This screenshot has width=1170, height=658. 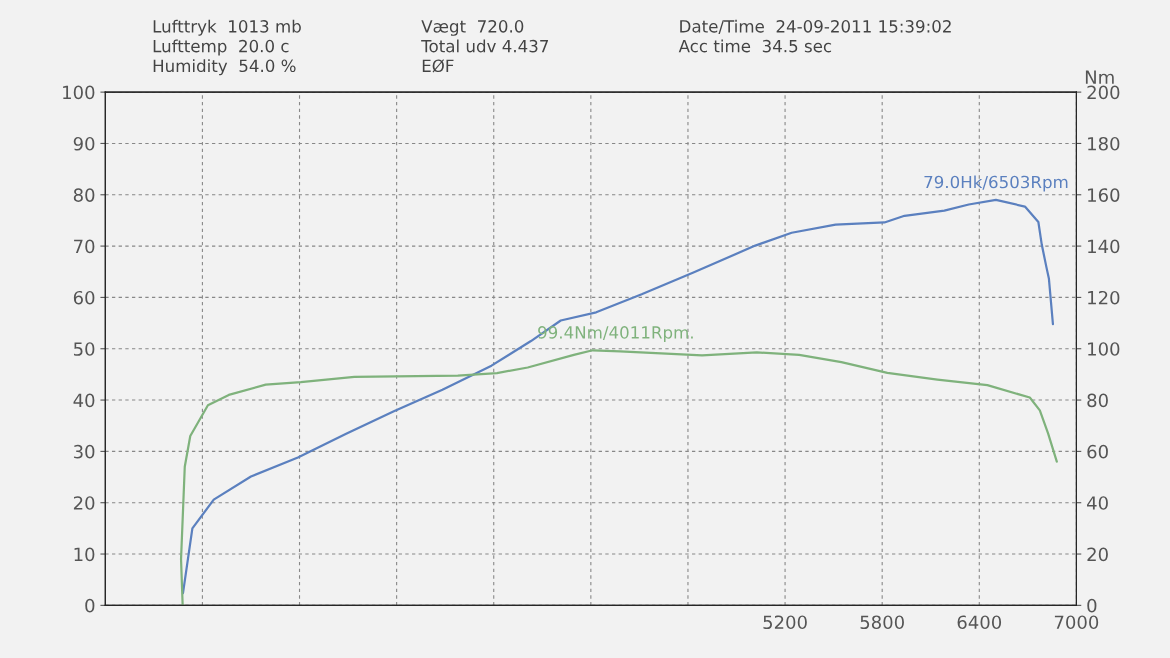 I want to click on text: Acc time 34.5 sec, so click(x=755, y=46).